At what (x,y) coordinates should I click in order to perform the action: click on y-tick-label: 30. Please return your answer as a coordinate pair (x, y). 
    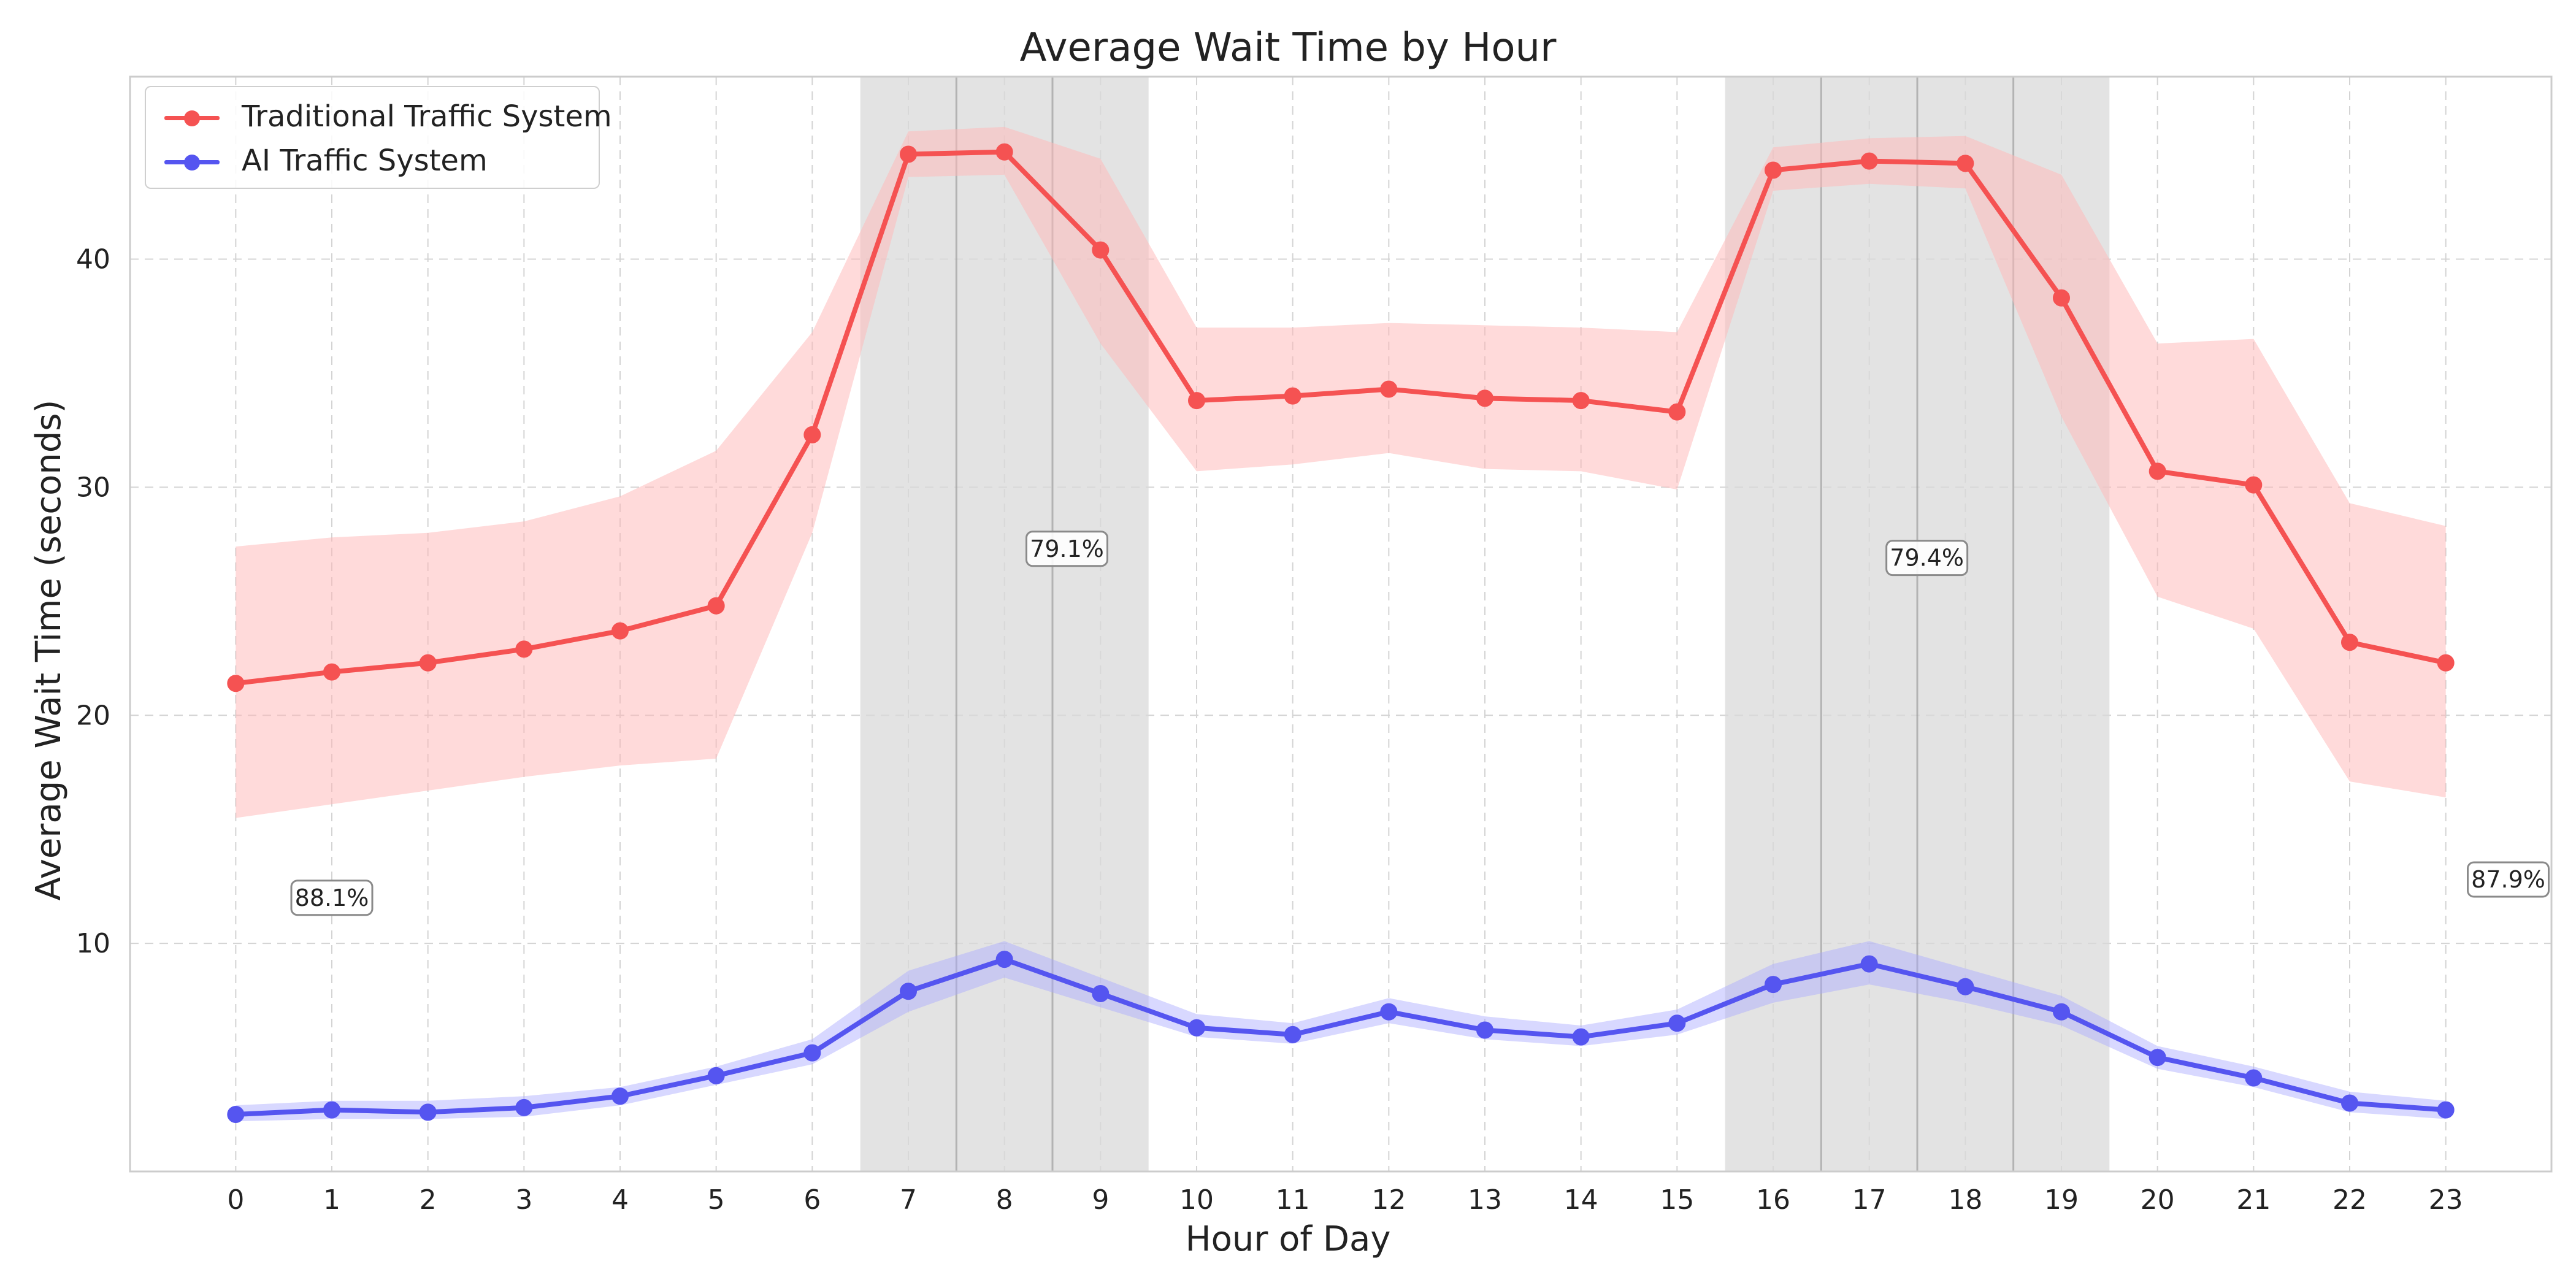
    Looking at the image, I should click on (93, 487).